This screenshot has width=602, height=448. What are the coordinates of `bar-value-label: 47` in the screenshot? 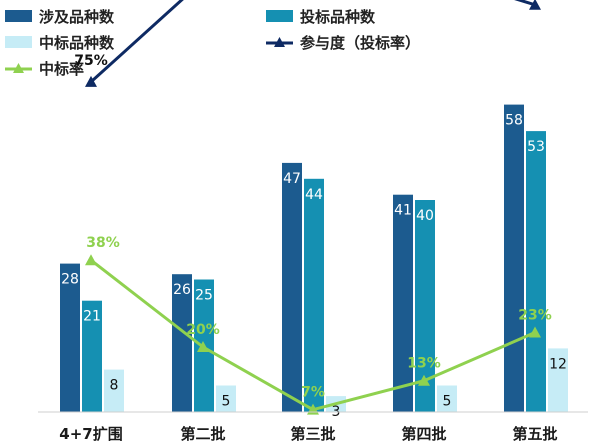 It's located at (292, 179).